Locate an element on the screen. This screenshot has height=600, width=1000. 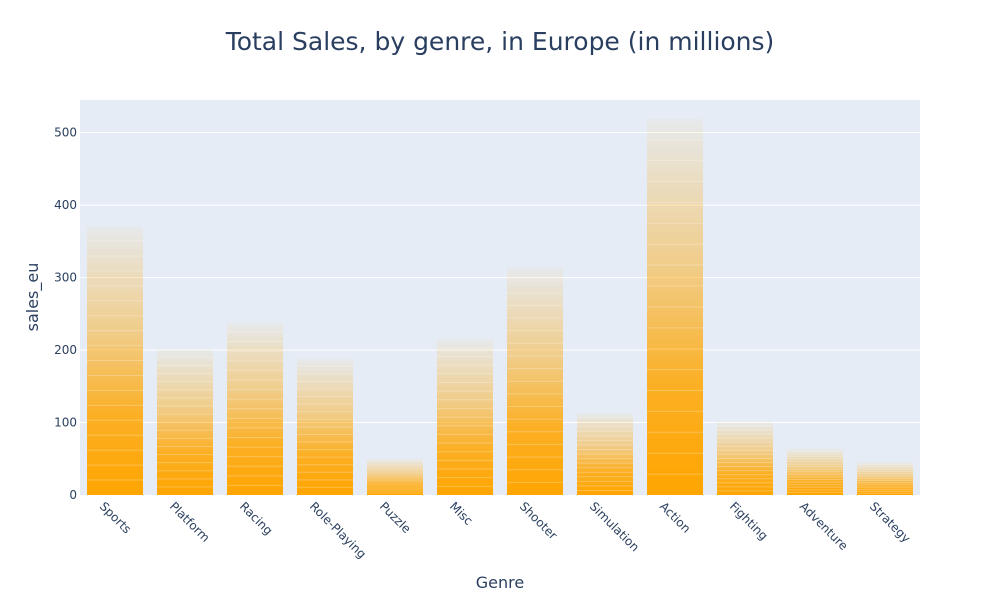
x-tick-label: Misc is located at coordinates (461, 513).